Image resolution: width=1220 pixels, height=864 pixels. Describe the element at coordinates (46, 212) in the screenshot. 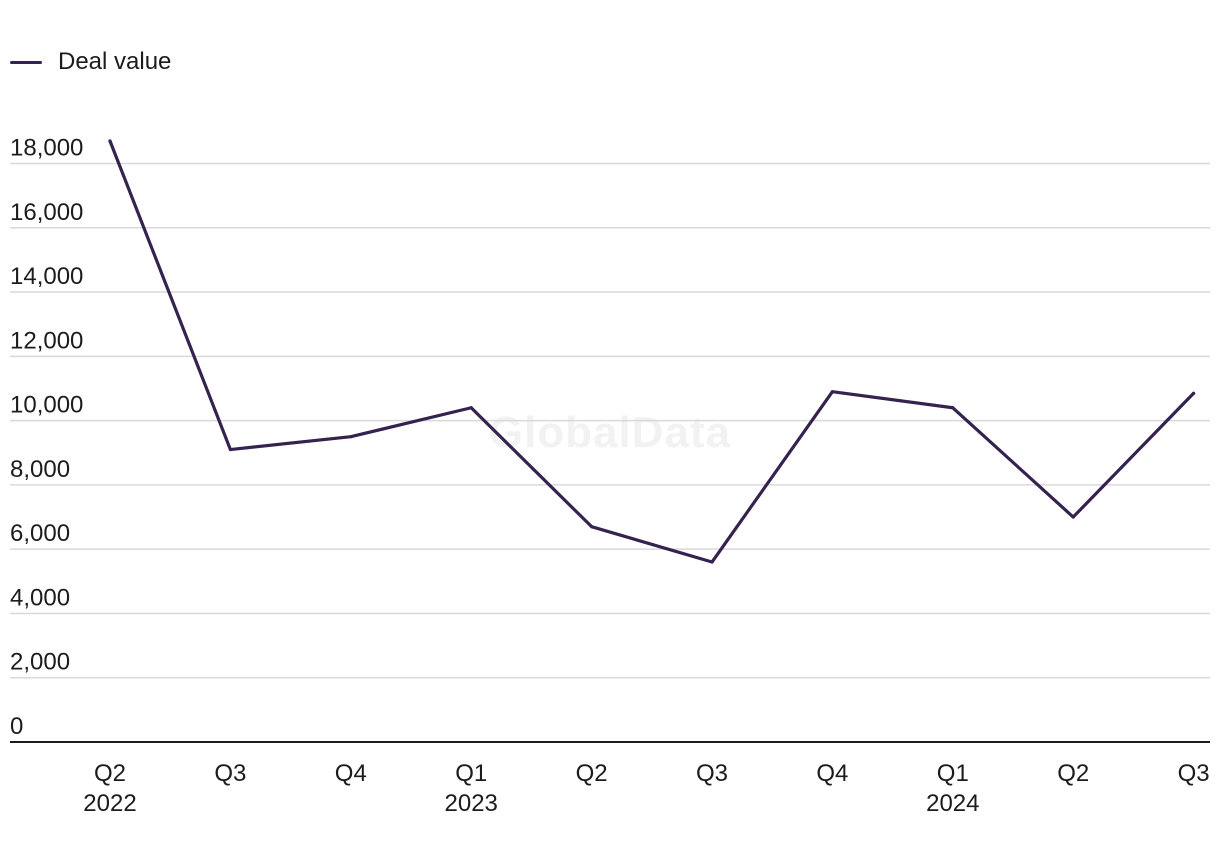

I see `y-tick-label: 16,000` at that location.